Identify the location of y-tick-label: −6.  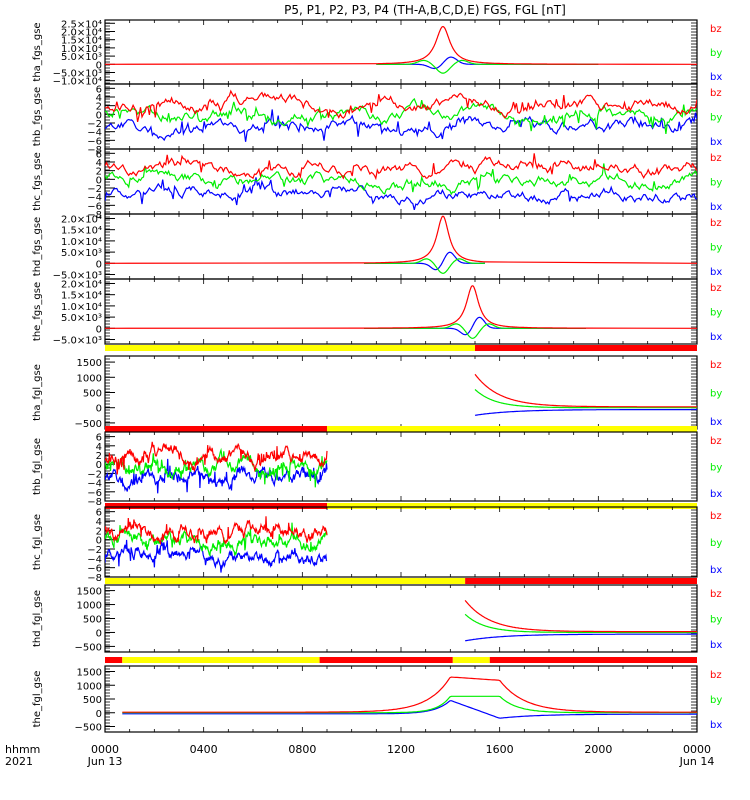
(94, 493).